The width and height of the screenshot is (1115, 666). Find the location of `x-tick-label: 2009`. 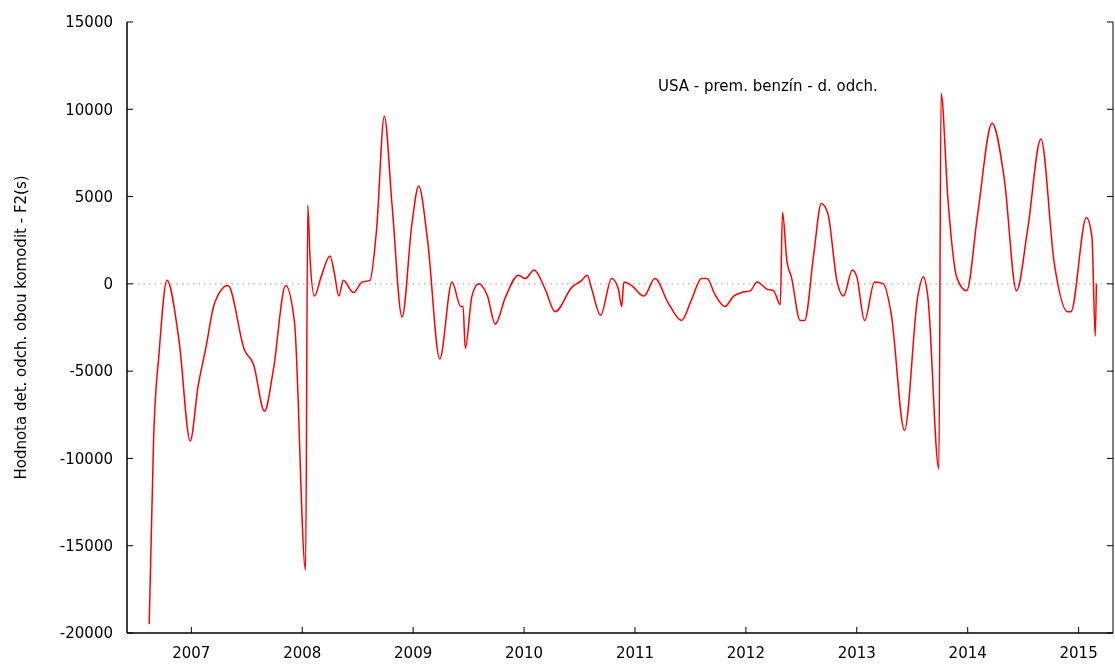

x-tick-label: 2009 is located at coordinates (413, 653).